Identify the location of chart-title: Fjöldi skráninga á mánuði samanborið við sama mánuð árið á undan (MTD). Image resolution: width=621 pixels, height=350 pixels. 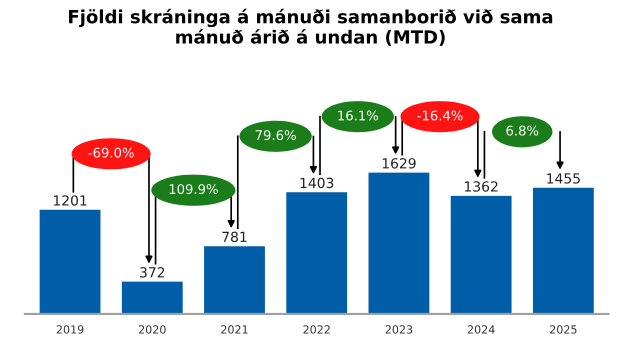
(310, 27).